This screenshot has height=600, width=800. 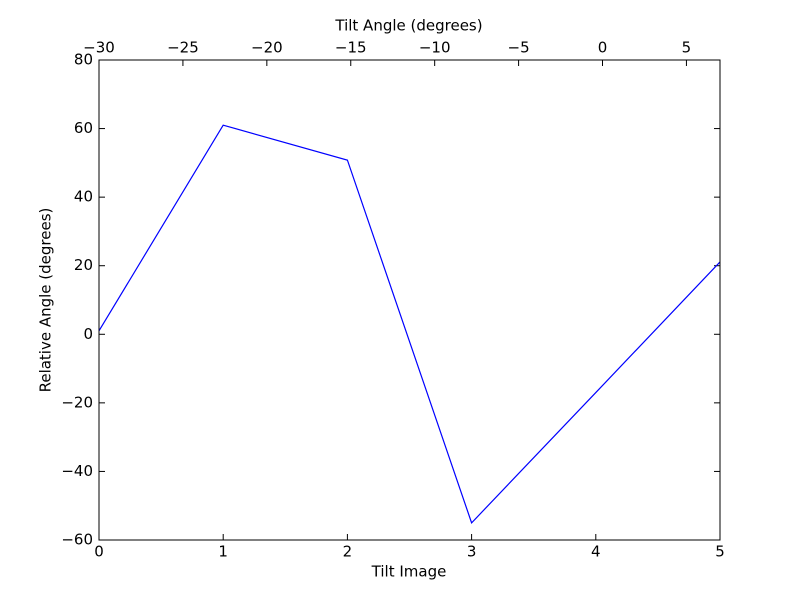 I want to click on y-axis-label: Relative Angle (degrees), so click(x=46, y=300).